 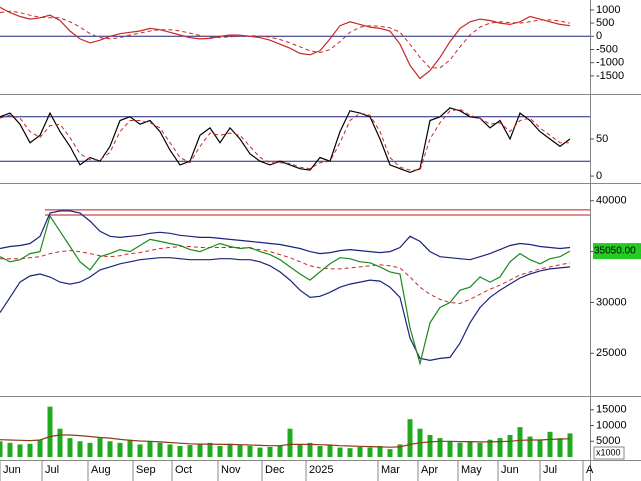 I want to click on y-tick-label: 1000, so click(x=608, y=10).